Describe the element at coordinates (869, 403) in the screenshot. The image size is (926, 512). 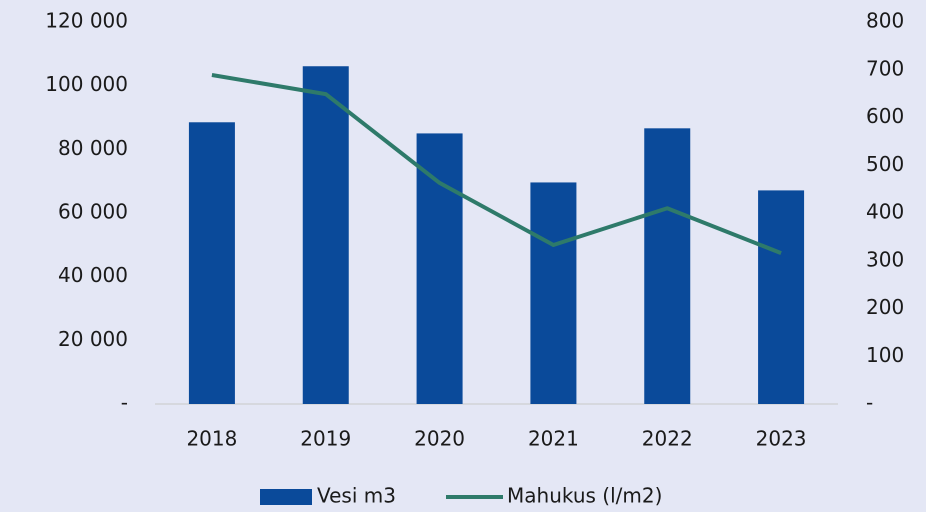
I see `y2-tick-label: -` at that location.